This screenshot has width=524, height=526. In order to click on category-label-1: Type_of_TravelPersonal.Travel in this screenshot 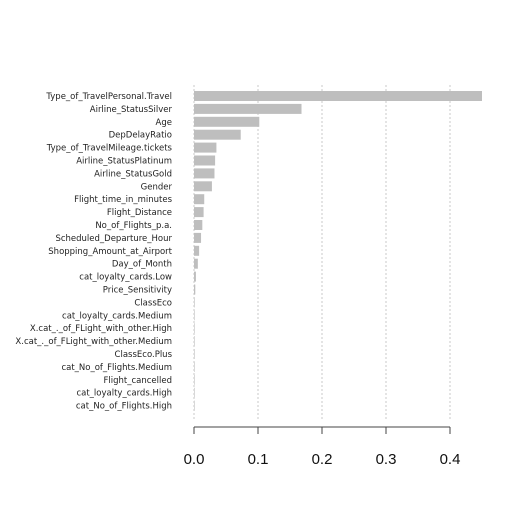, I will do `click(108, 97)`.